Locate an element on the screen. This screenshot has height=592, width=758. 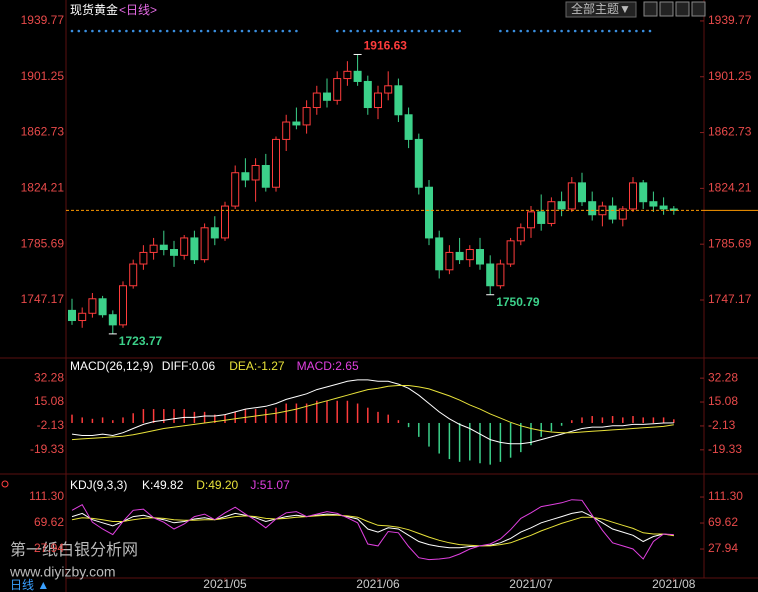
x-tick-label: 2021/05 is located at coordinates (225, 584).